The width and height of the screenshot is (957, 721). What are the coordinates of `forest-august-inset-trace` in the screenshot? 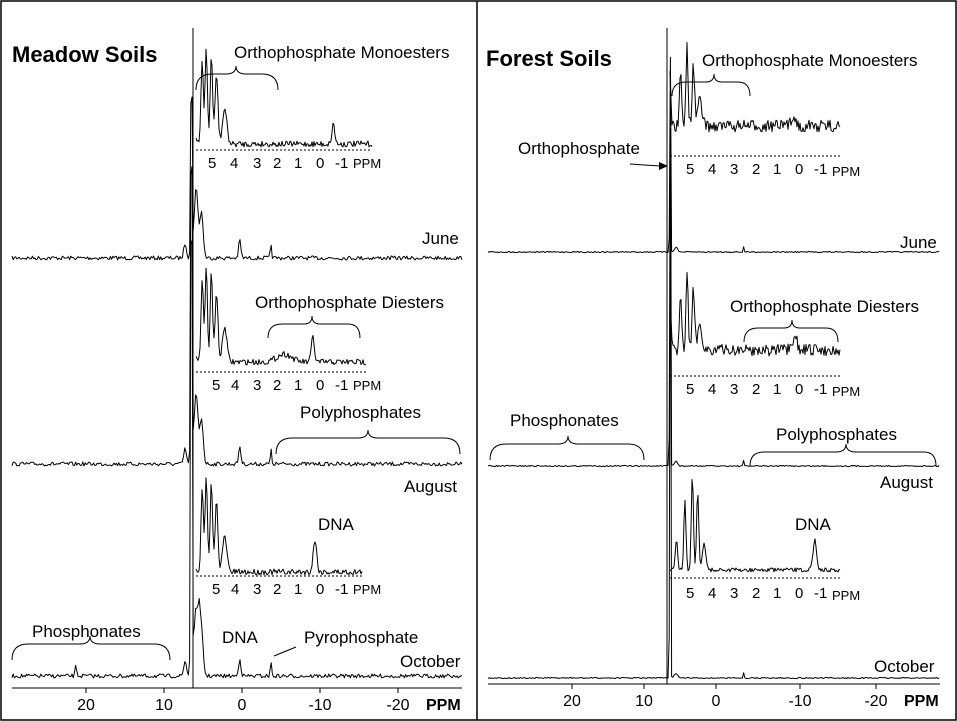 It's located at (755, 314).